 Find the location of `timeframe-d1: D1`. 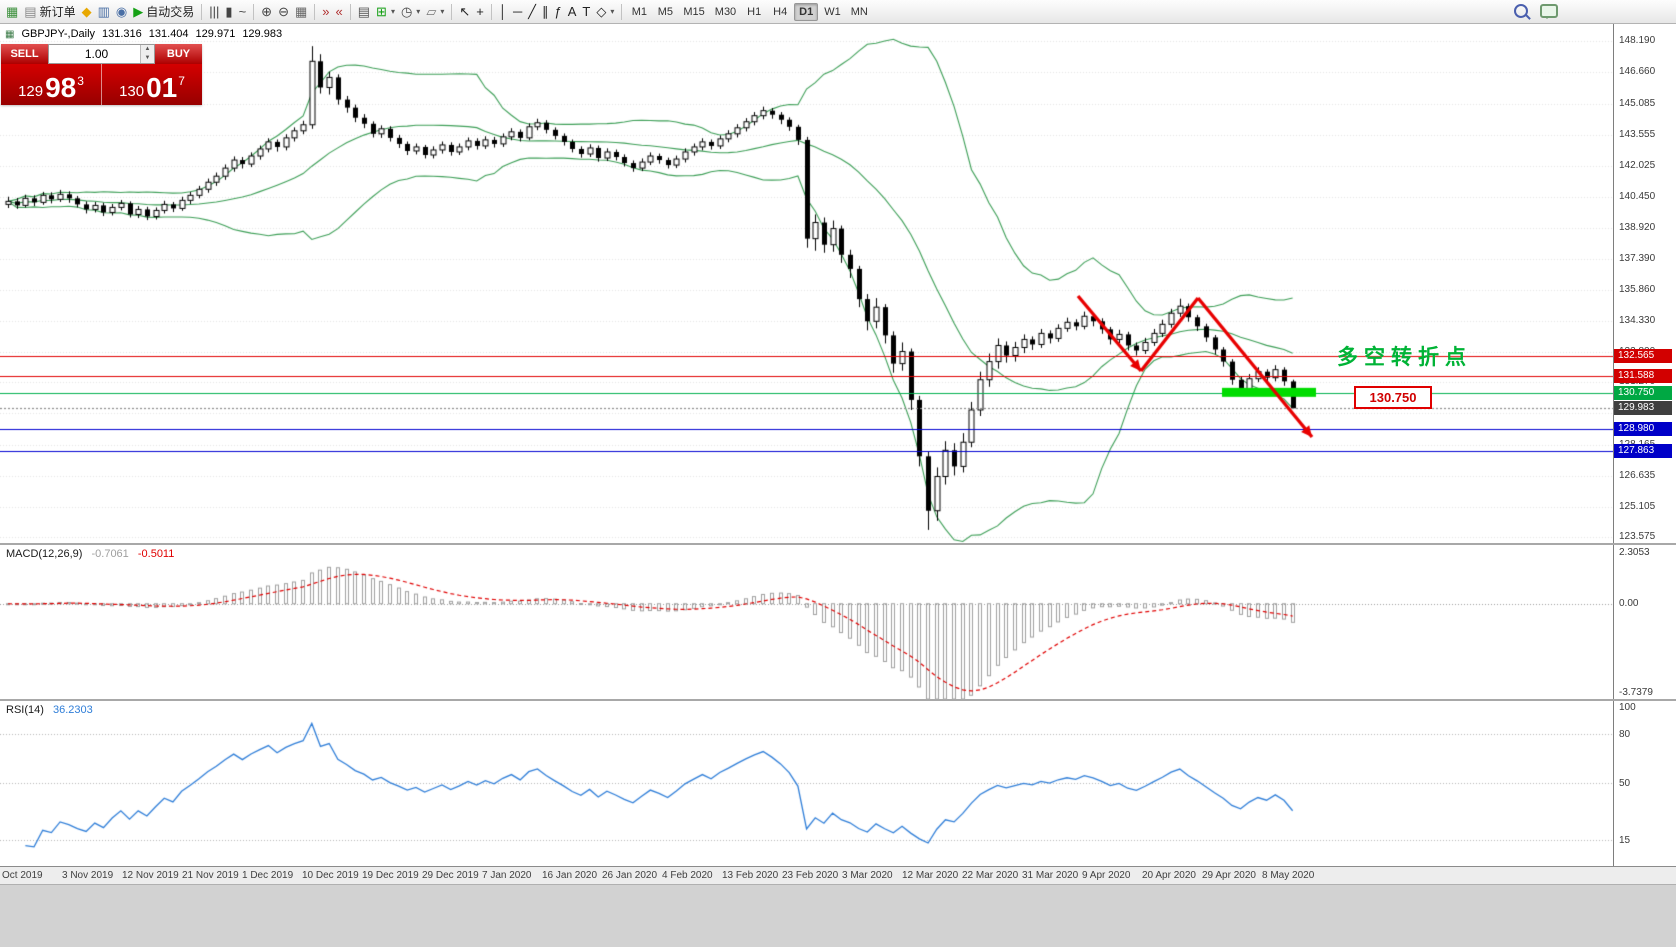

timeframe-d1: D1 is located at coordinates (806, 11).